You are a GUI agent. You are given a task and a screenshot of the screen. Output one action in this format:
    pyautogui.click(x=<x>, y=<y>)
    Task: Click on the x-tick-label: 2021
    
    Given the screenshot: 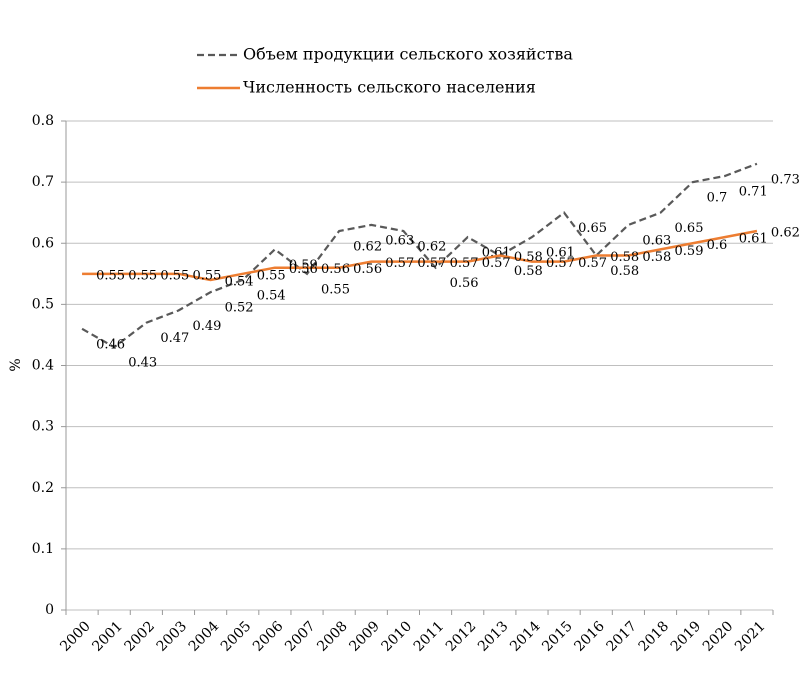 What is the action you would take?
    pyautogui.click(x=750, y=636)
    